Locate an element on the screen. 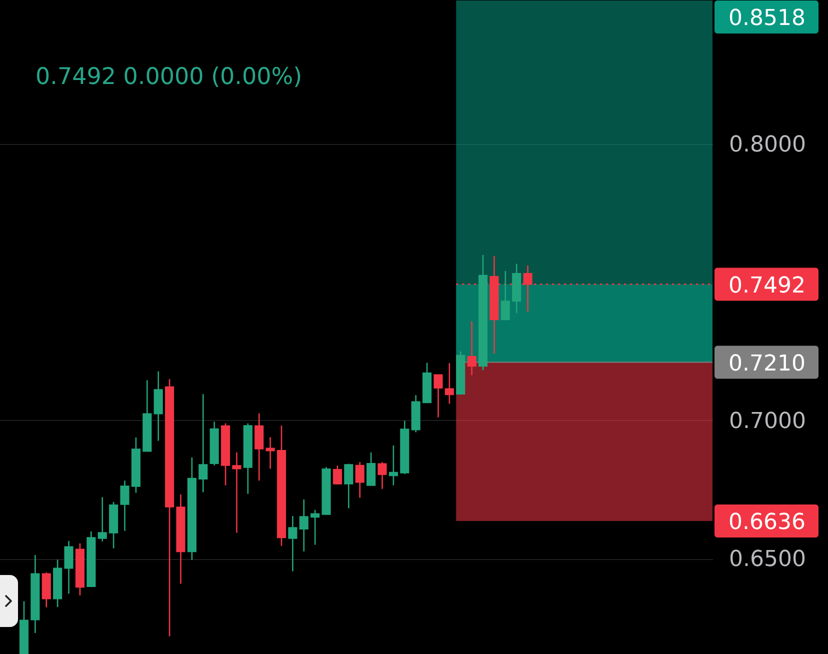 Image resolution: width=828 pixels, height=654 pixels. band-label: 0.8518 is located at coordinates (766, 18).